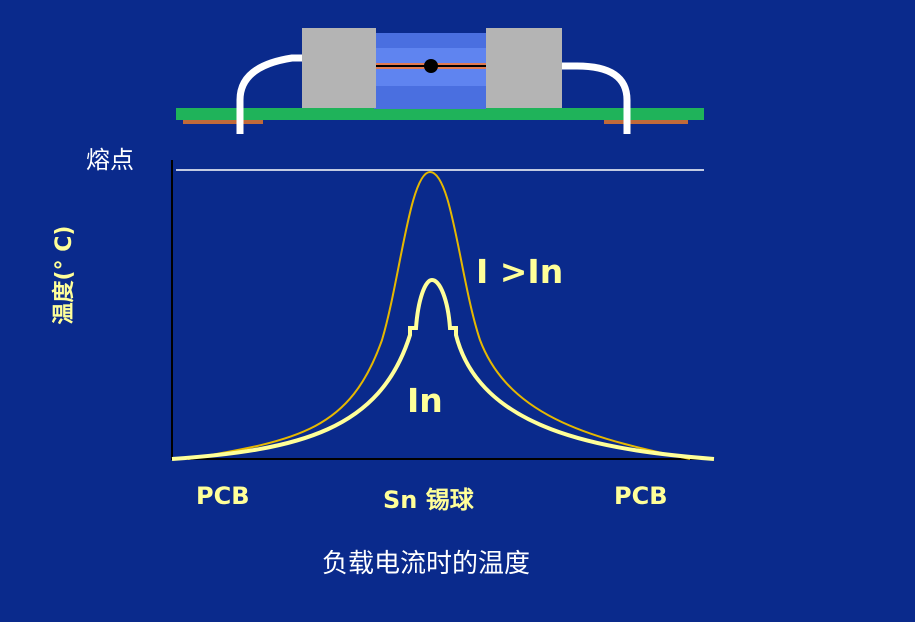 The height and width of the screenshot is (622, 915). What do you see at coordinates (339, 68) in the screenshot?
I see `end-cap-left` at bounding box center [339, 68].